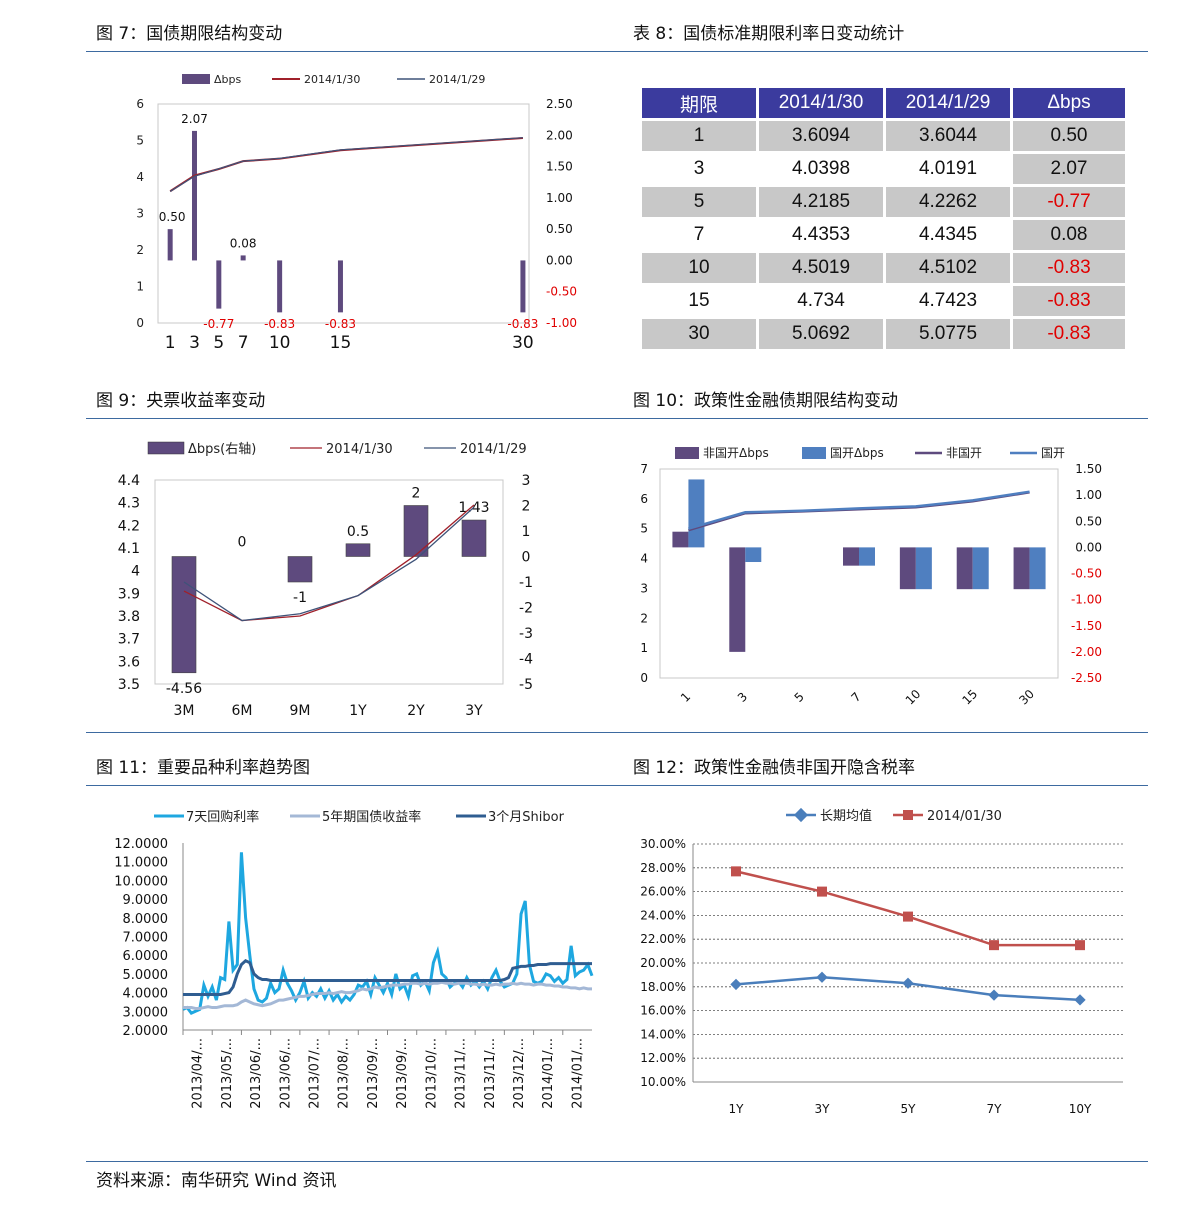 Image resolution: width=1191 pixels, height=1209 pixels. Describe the element at coordinates (222, 449) in the screenshot. I see `legend-label: Δbps(右轴)` at that location.